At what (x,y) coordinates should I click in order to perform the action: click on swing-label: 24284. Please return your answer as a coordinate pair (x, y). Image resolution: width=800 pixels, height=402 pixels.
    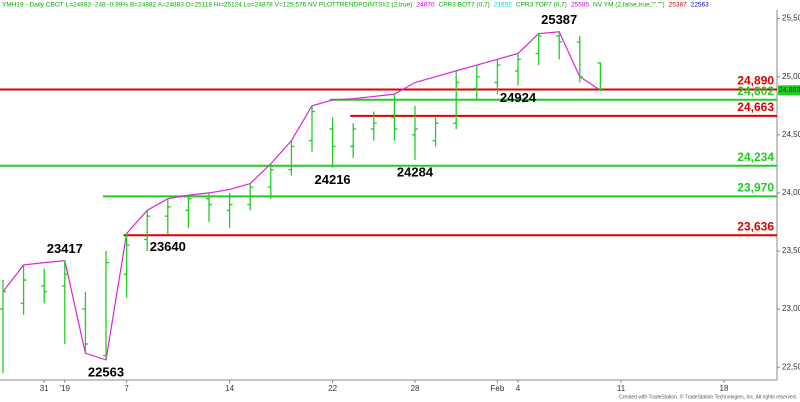
    Looking at the image, I should click on (415, 171).